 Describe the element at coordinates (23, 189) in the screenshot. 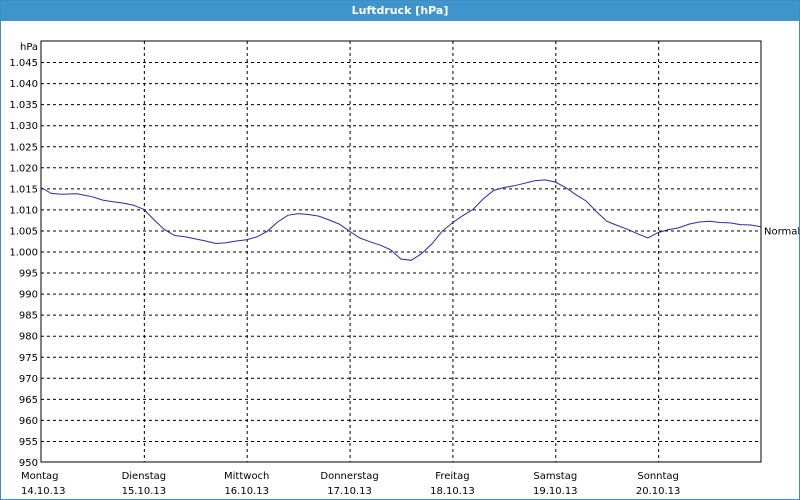

I see `y-tick-label: 1.015` at that location.